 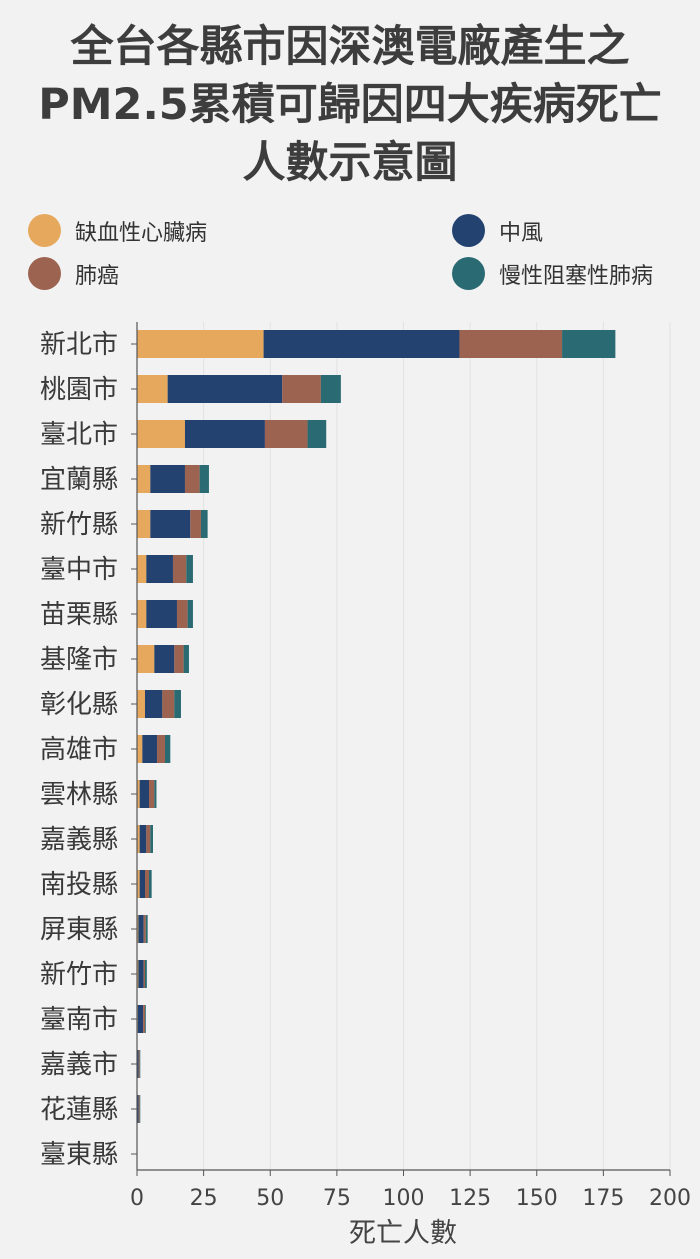 I want to click on legend-label: 肺癌, so click(x=97, y=276).